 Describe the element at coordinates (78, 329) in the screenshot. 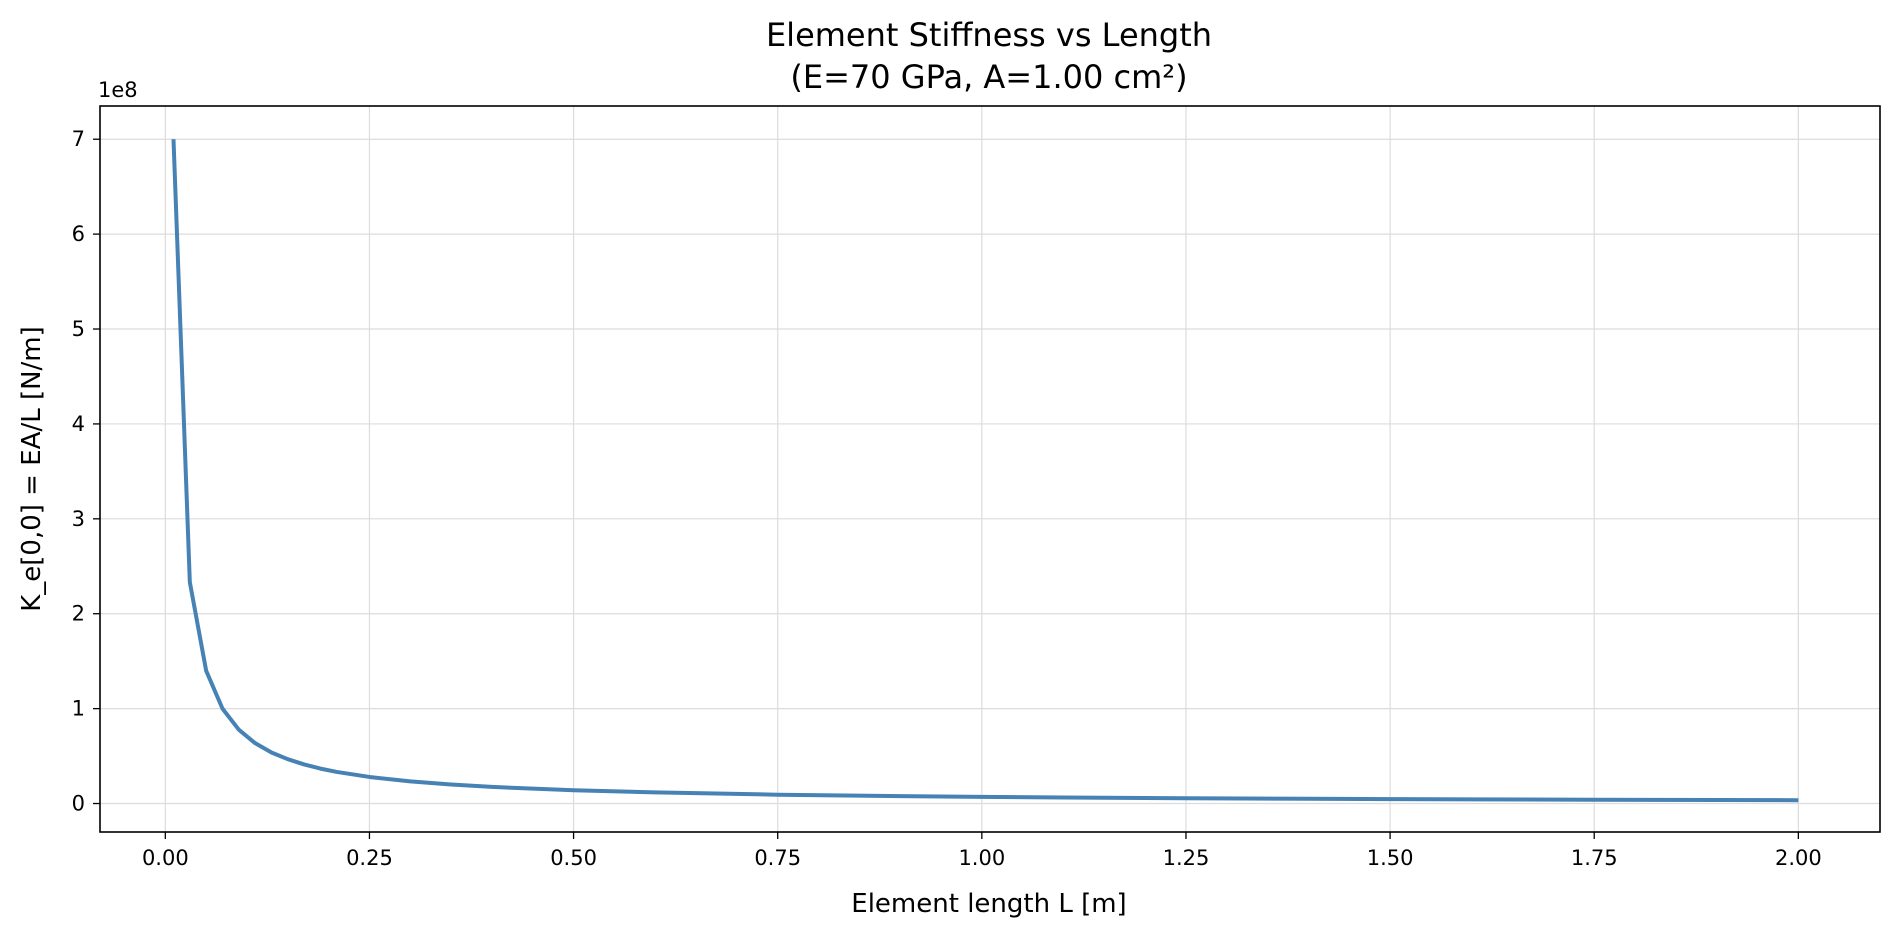

I see `y-tick-label: 5` at that location.